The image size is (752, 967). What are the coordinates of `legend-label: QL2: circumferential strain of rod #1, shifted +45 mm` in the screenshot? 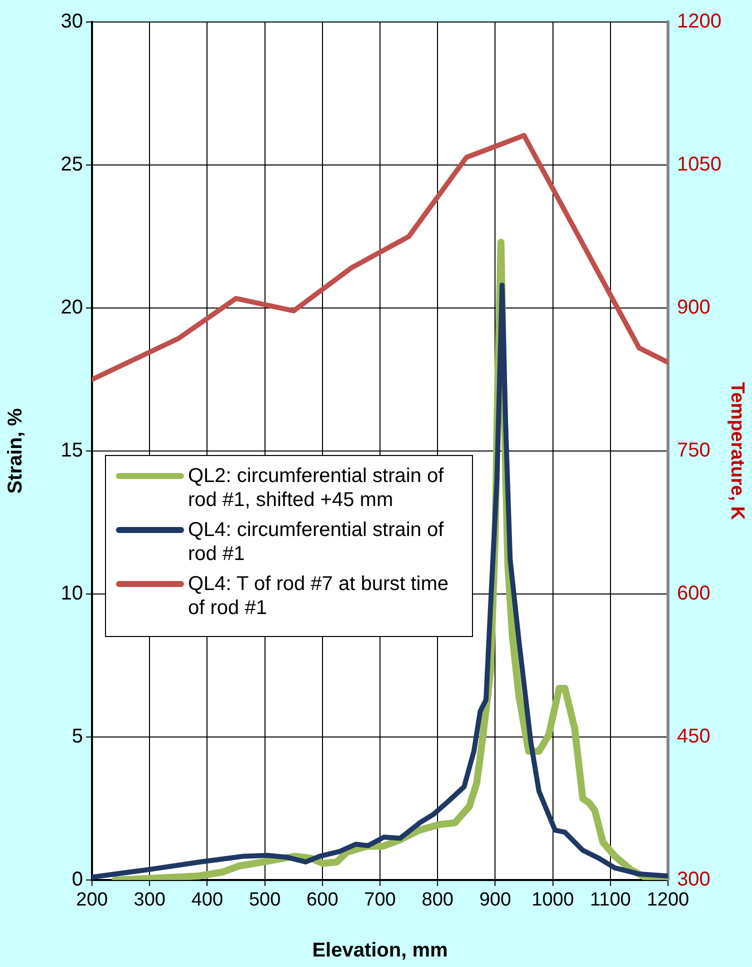 It's located at (316, 488).